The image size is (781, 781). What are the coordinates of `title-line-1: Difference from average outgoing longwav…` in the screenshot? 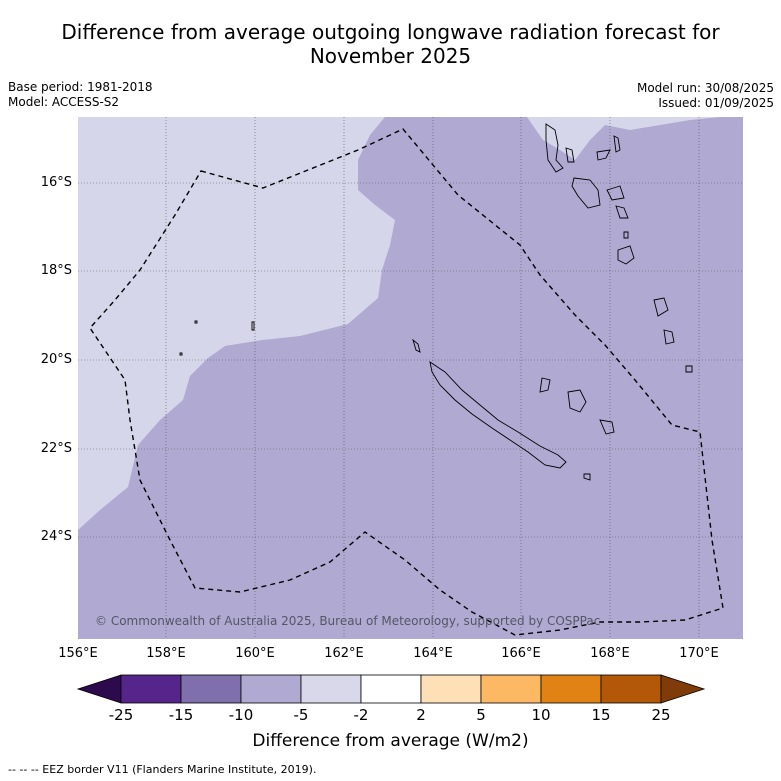 It's located at (390, 32).